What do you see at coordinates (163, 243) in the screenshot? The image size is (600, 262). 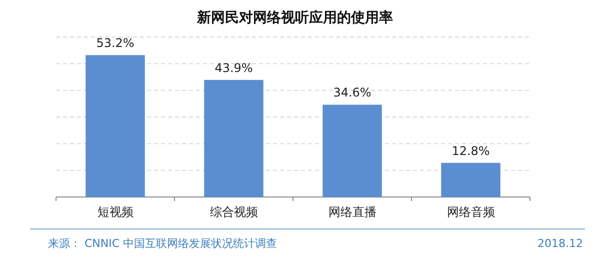 I see `source-note: 来源： CNNIC 中国互联网络发展状况统计调查` at bounding box center [163, 243].